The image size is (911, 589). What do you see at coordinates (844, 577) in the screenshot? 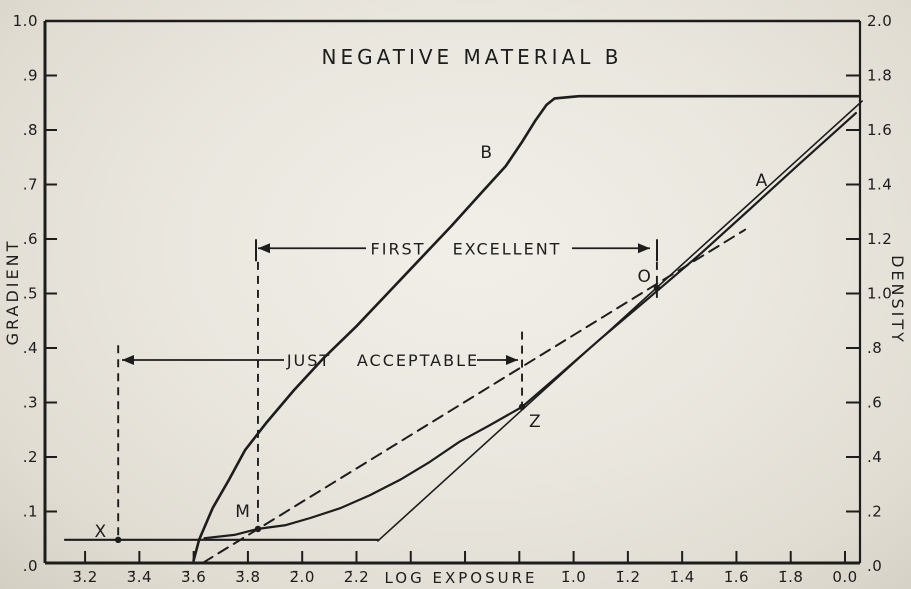
I see `x-axis-tick-label: 0.0` at bounding box center [844, 577].